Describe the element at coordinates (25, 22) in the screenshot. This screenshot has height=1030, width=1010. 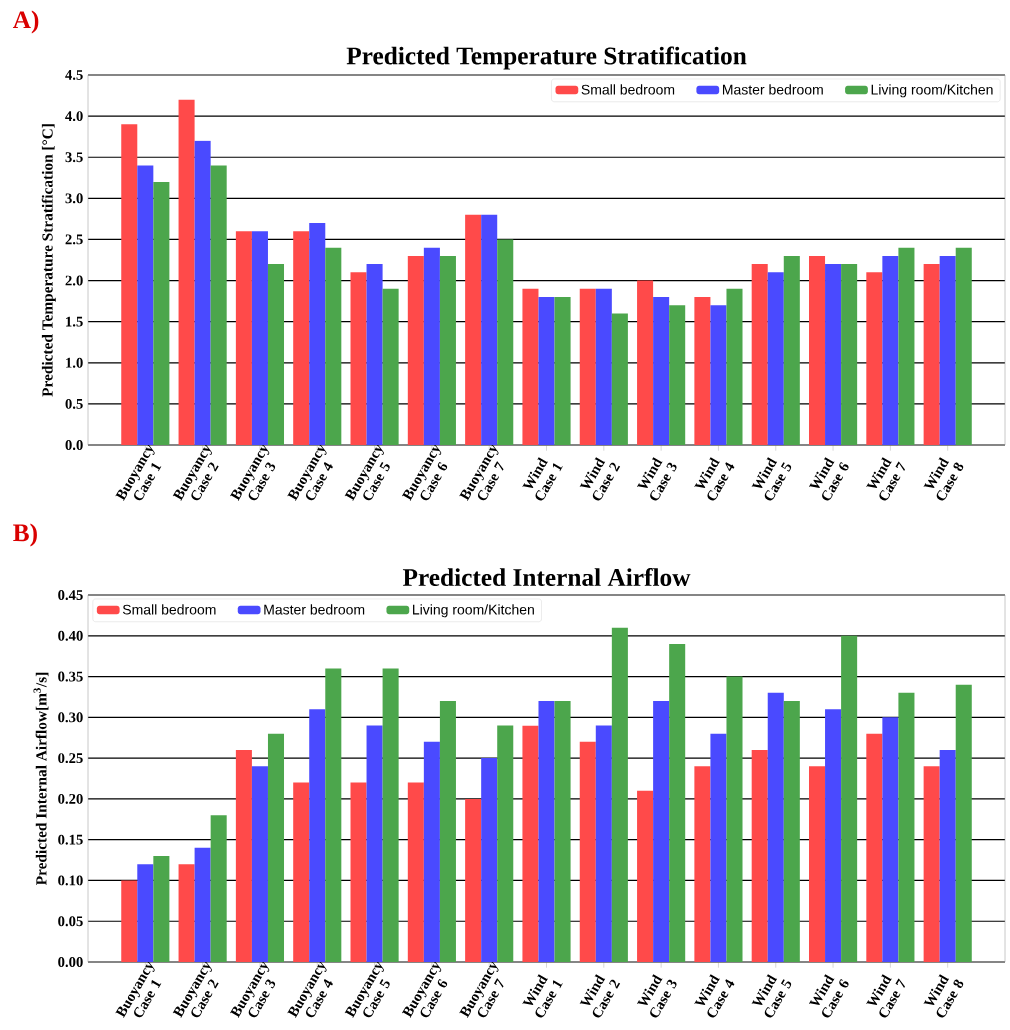
I see `text: A)` at that location.